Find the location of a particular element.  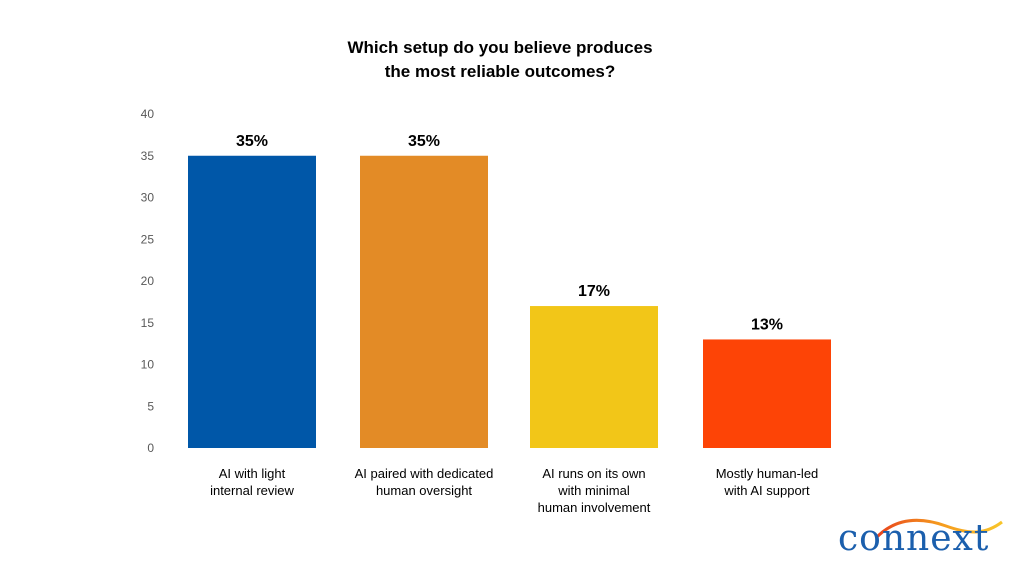

x-category-label: human oversight is located at coordinates (424, 490).